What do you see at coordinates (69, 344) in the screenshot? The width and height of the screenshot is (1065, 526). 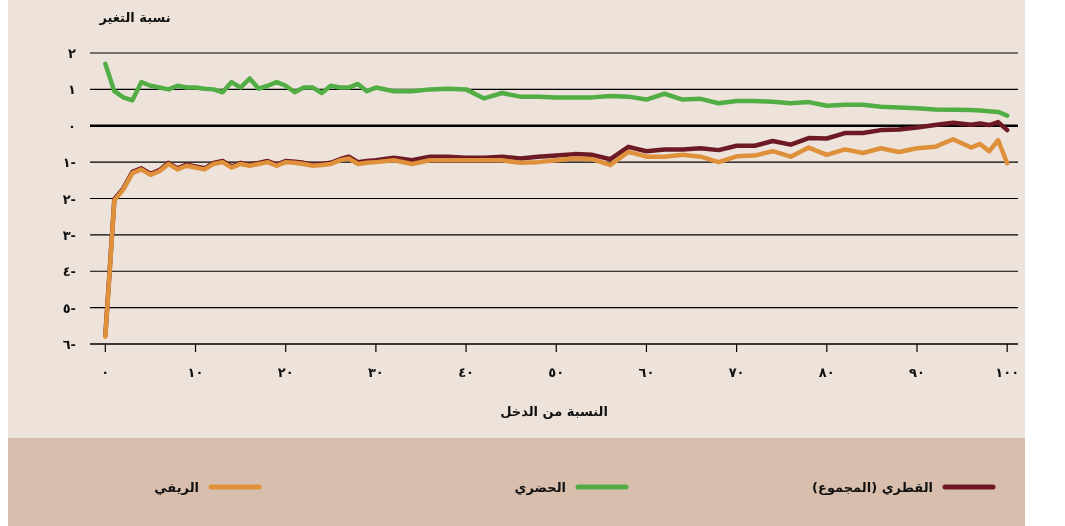 I see `y-tick-label: ٦-` at bounding box center [69, 344].